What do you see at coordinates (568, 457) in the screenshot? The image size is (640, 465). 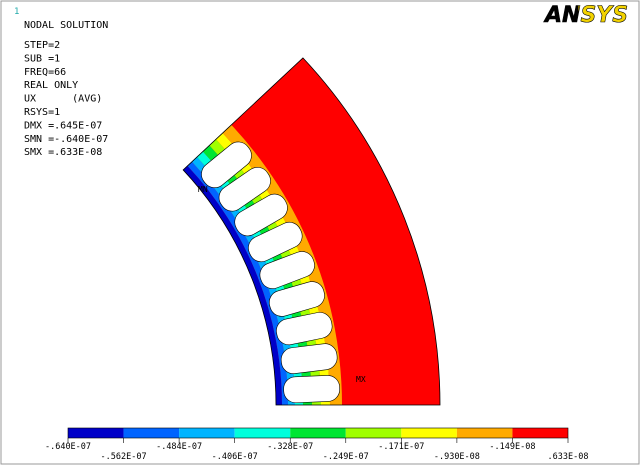 I see `legend-label: .633E-08` at bounding box center [568, 457].